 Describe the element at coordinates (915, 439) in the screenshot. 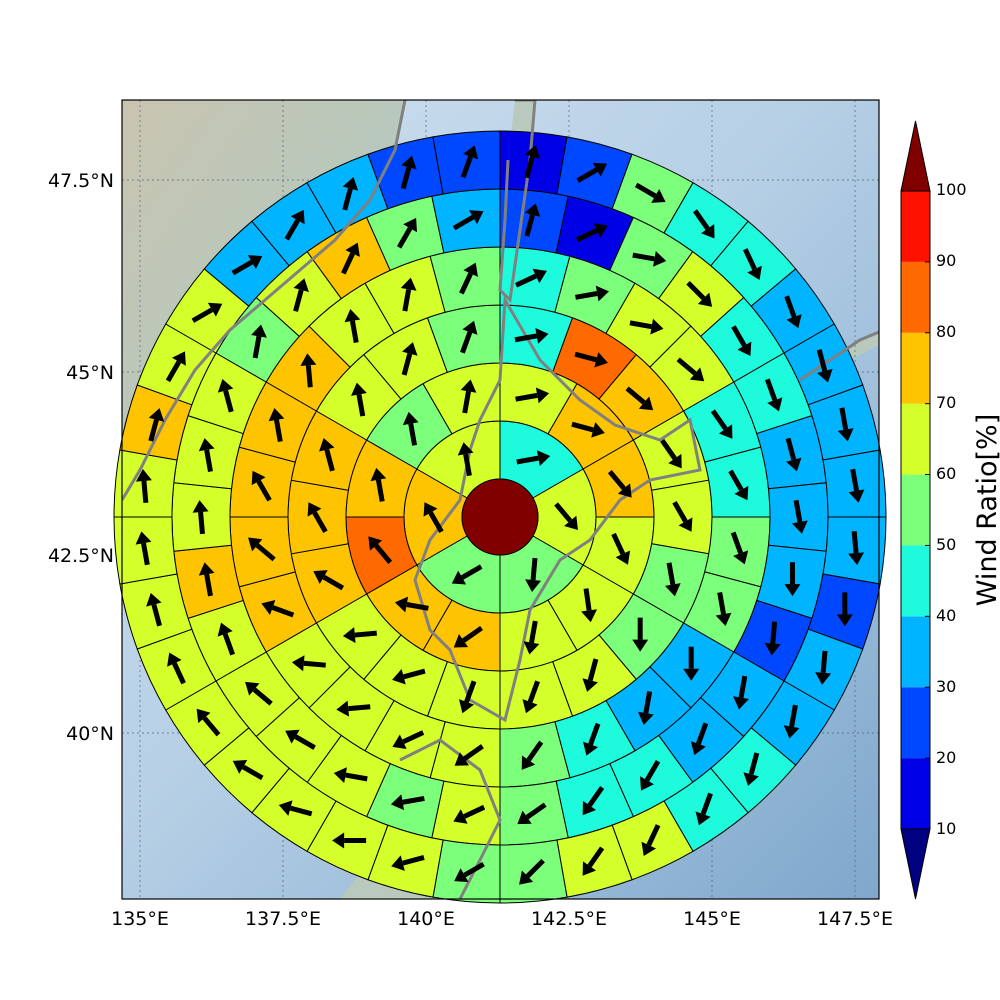

I see `colorbar-segment` at that location.